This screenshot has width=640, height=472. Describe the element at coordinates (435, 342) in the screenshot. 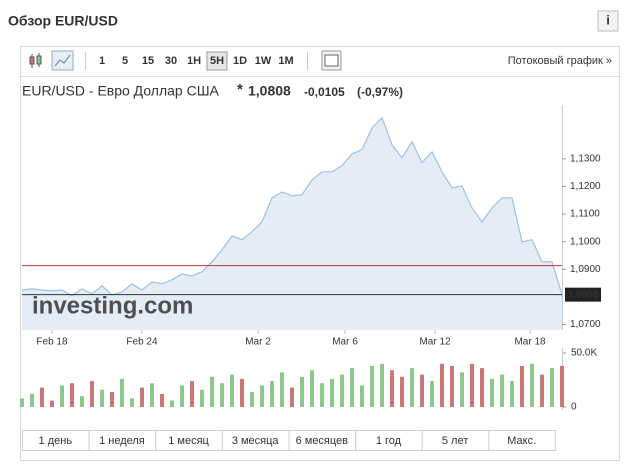

I see `x-tick-label: Mar 12` at that location.